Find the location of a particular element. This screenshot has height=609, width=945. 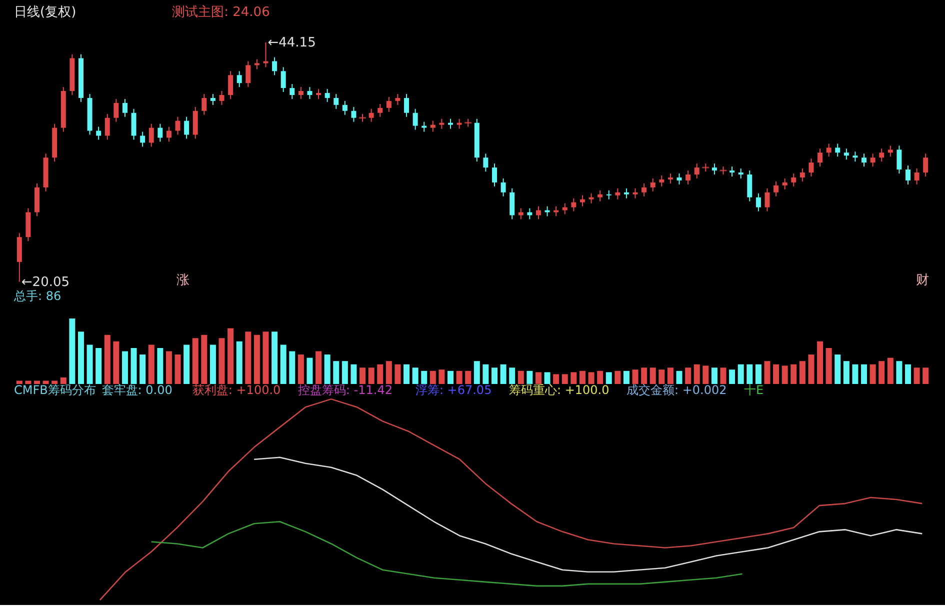

chart-subtitle: 测试主图: 24.06 is located at coordinates (221, 12).